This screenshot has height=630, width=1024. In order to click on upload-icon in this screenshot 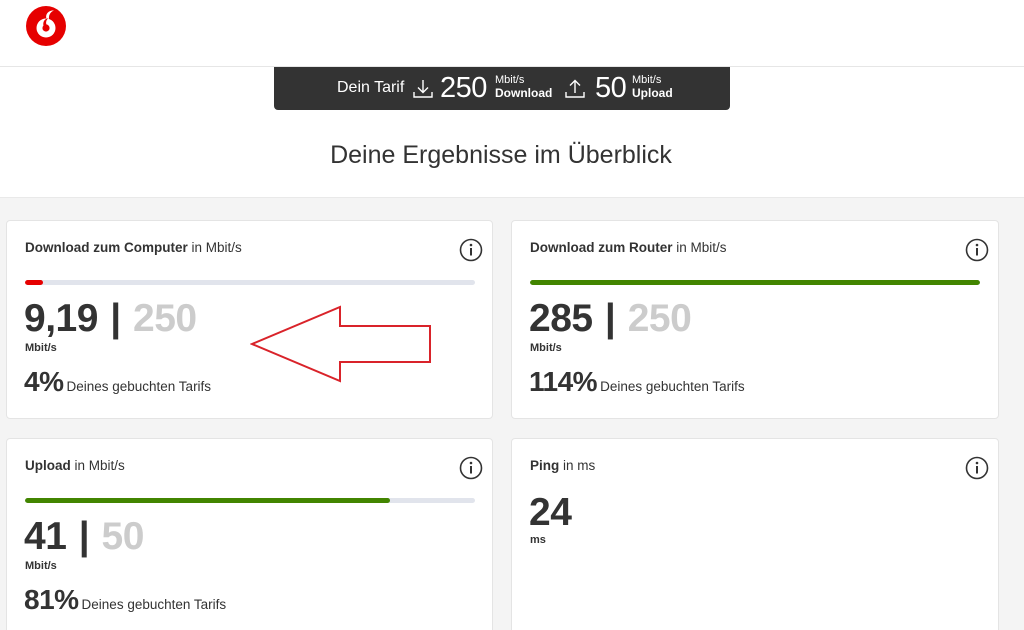, I will do `click(575, 88)`.